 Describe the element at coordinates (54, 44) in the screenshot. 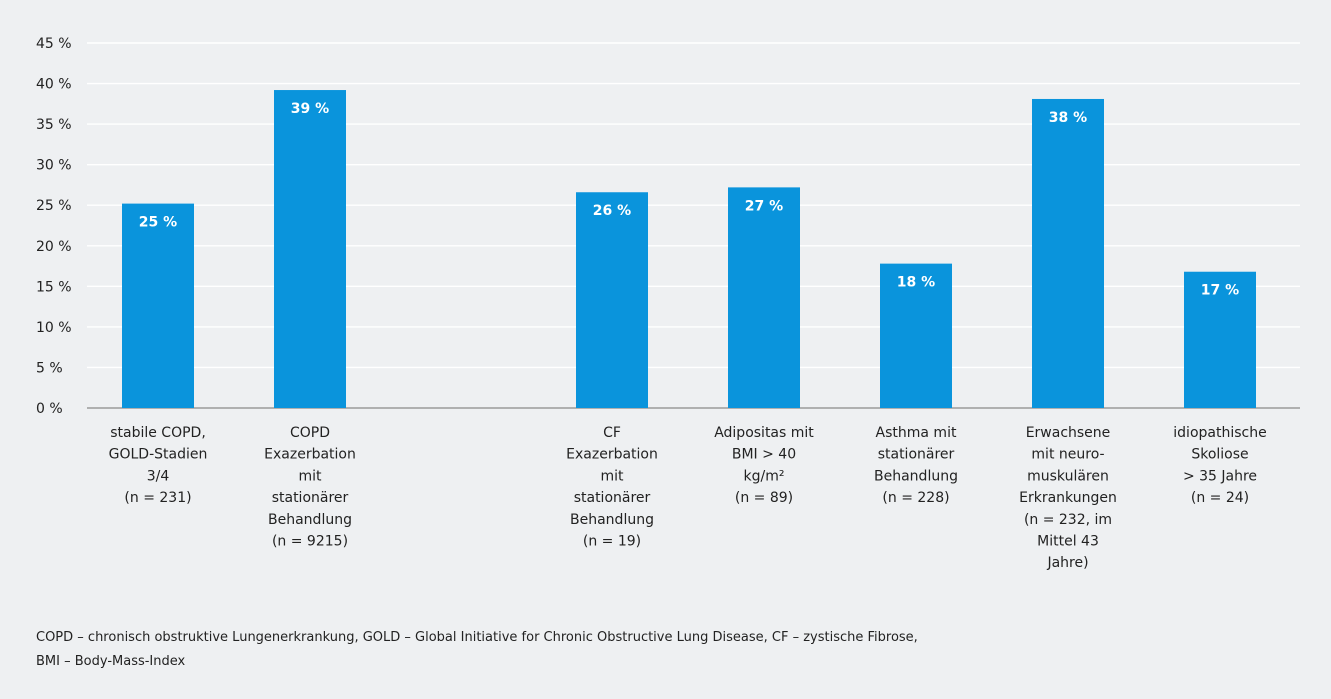

I see `y-tick-label: 45 %` at that location.